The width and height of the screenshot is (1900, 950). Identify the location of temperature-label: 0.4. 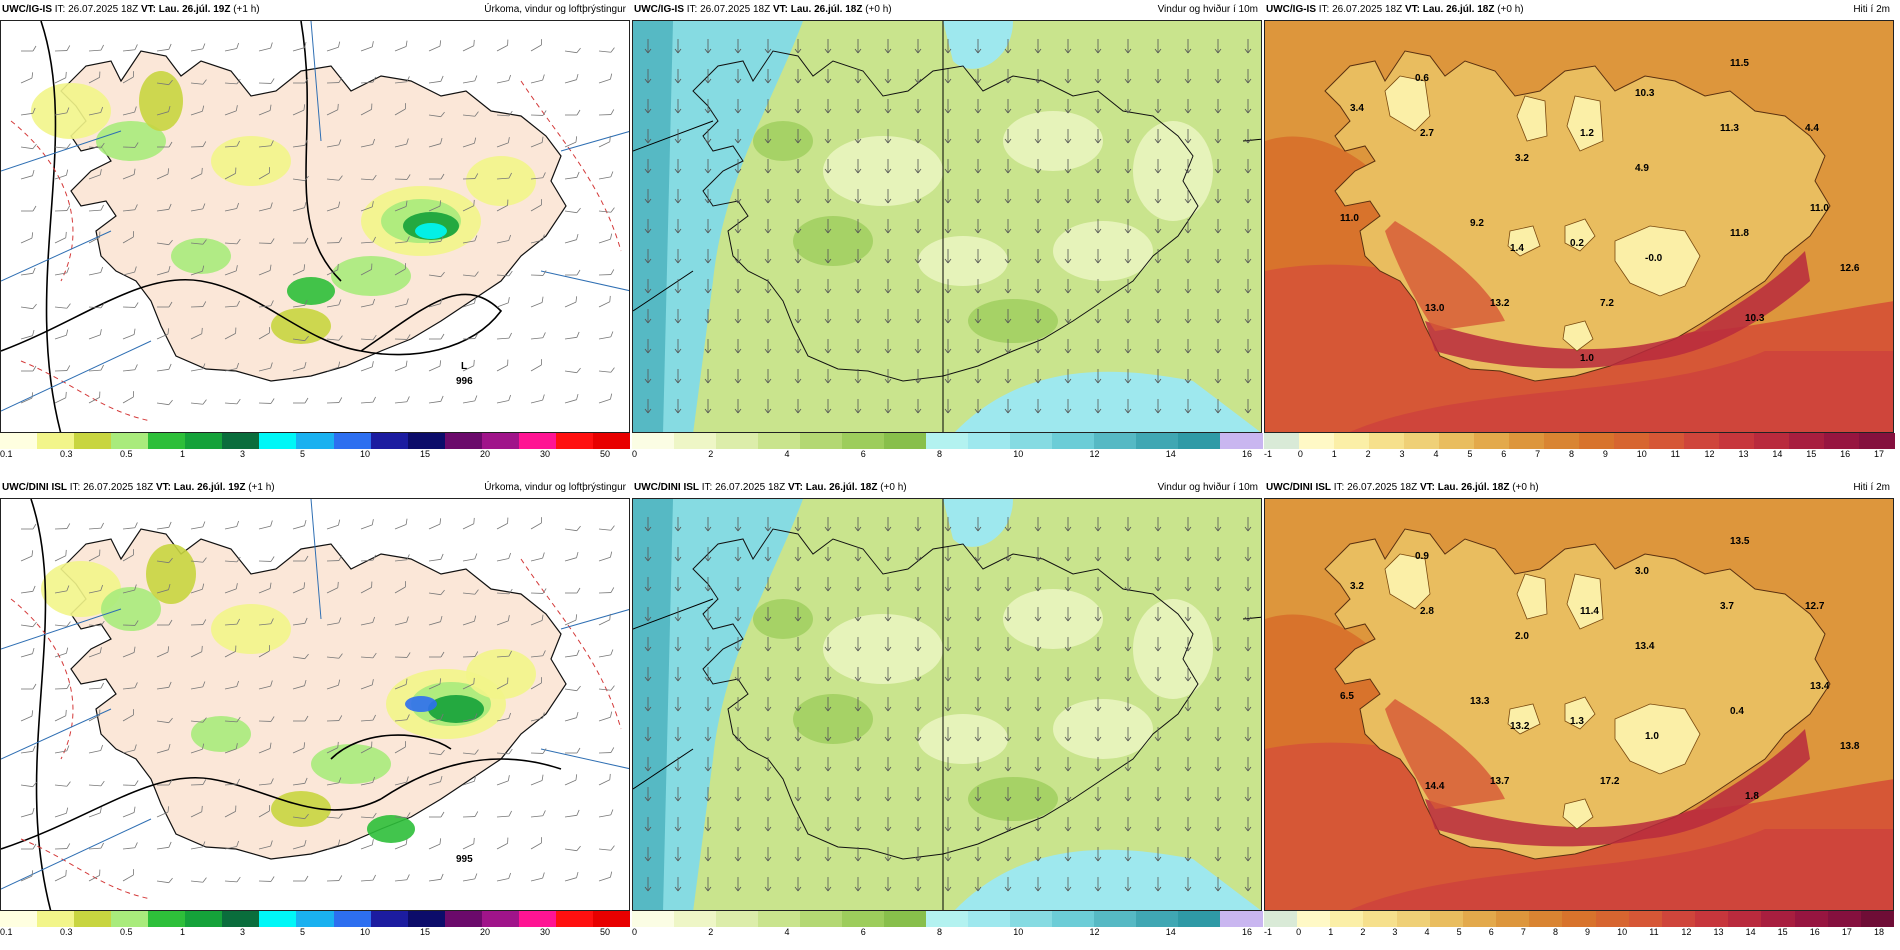
(1737, 711).